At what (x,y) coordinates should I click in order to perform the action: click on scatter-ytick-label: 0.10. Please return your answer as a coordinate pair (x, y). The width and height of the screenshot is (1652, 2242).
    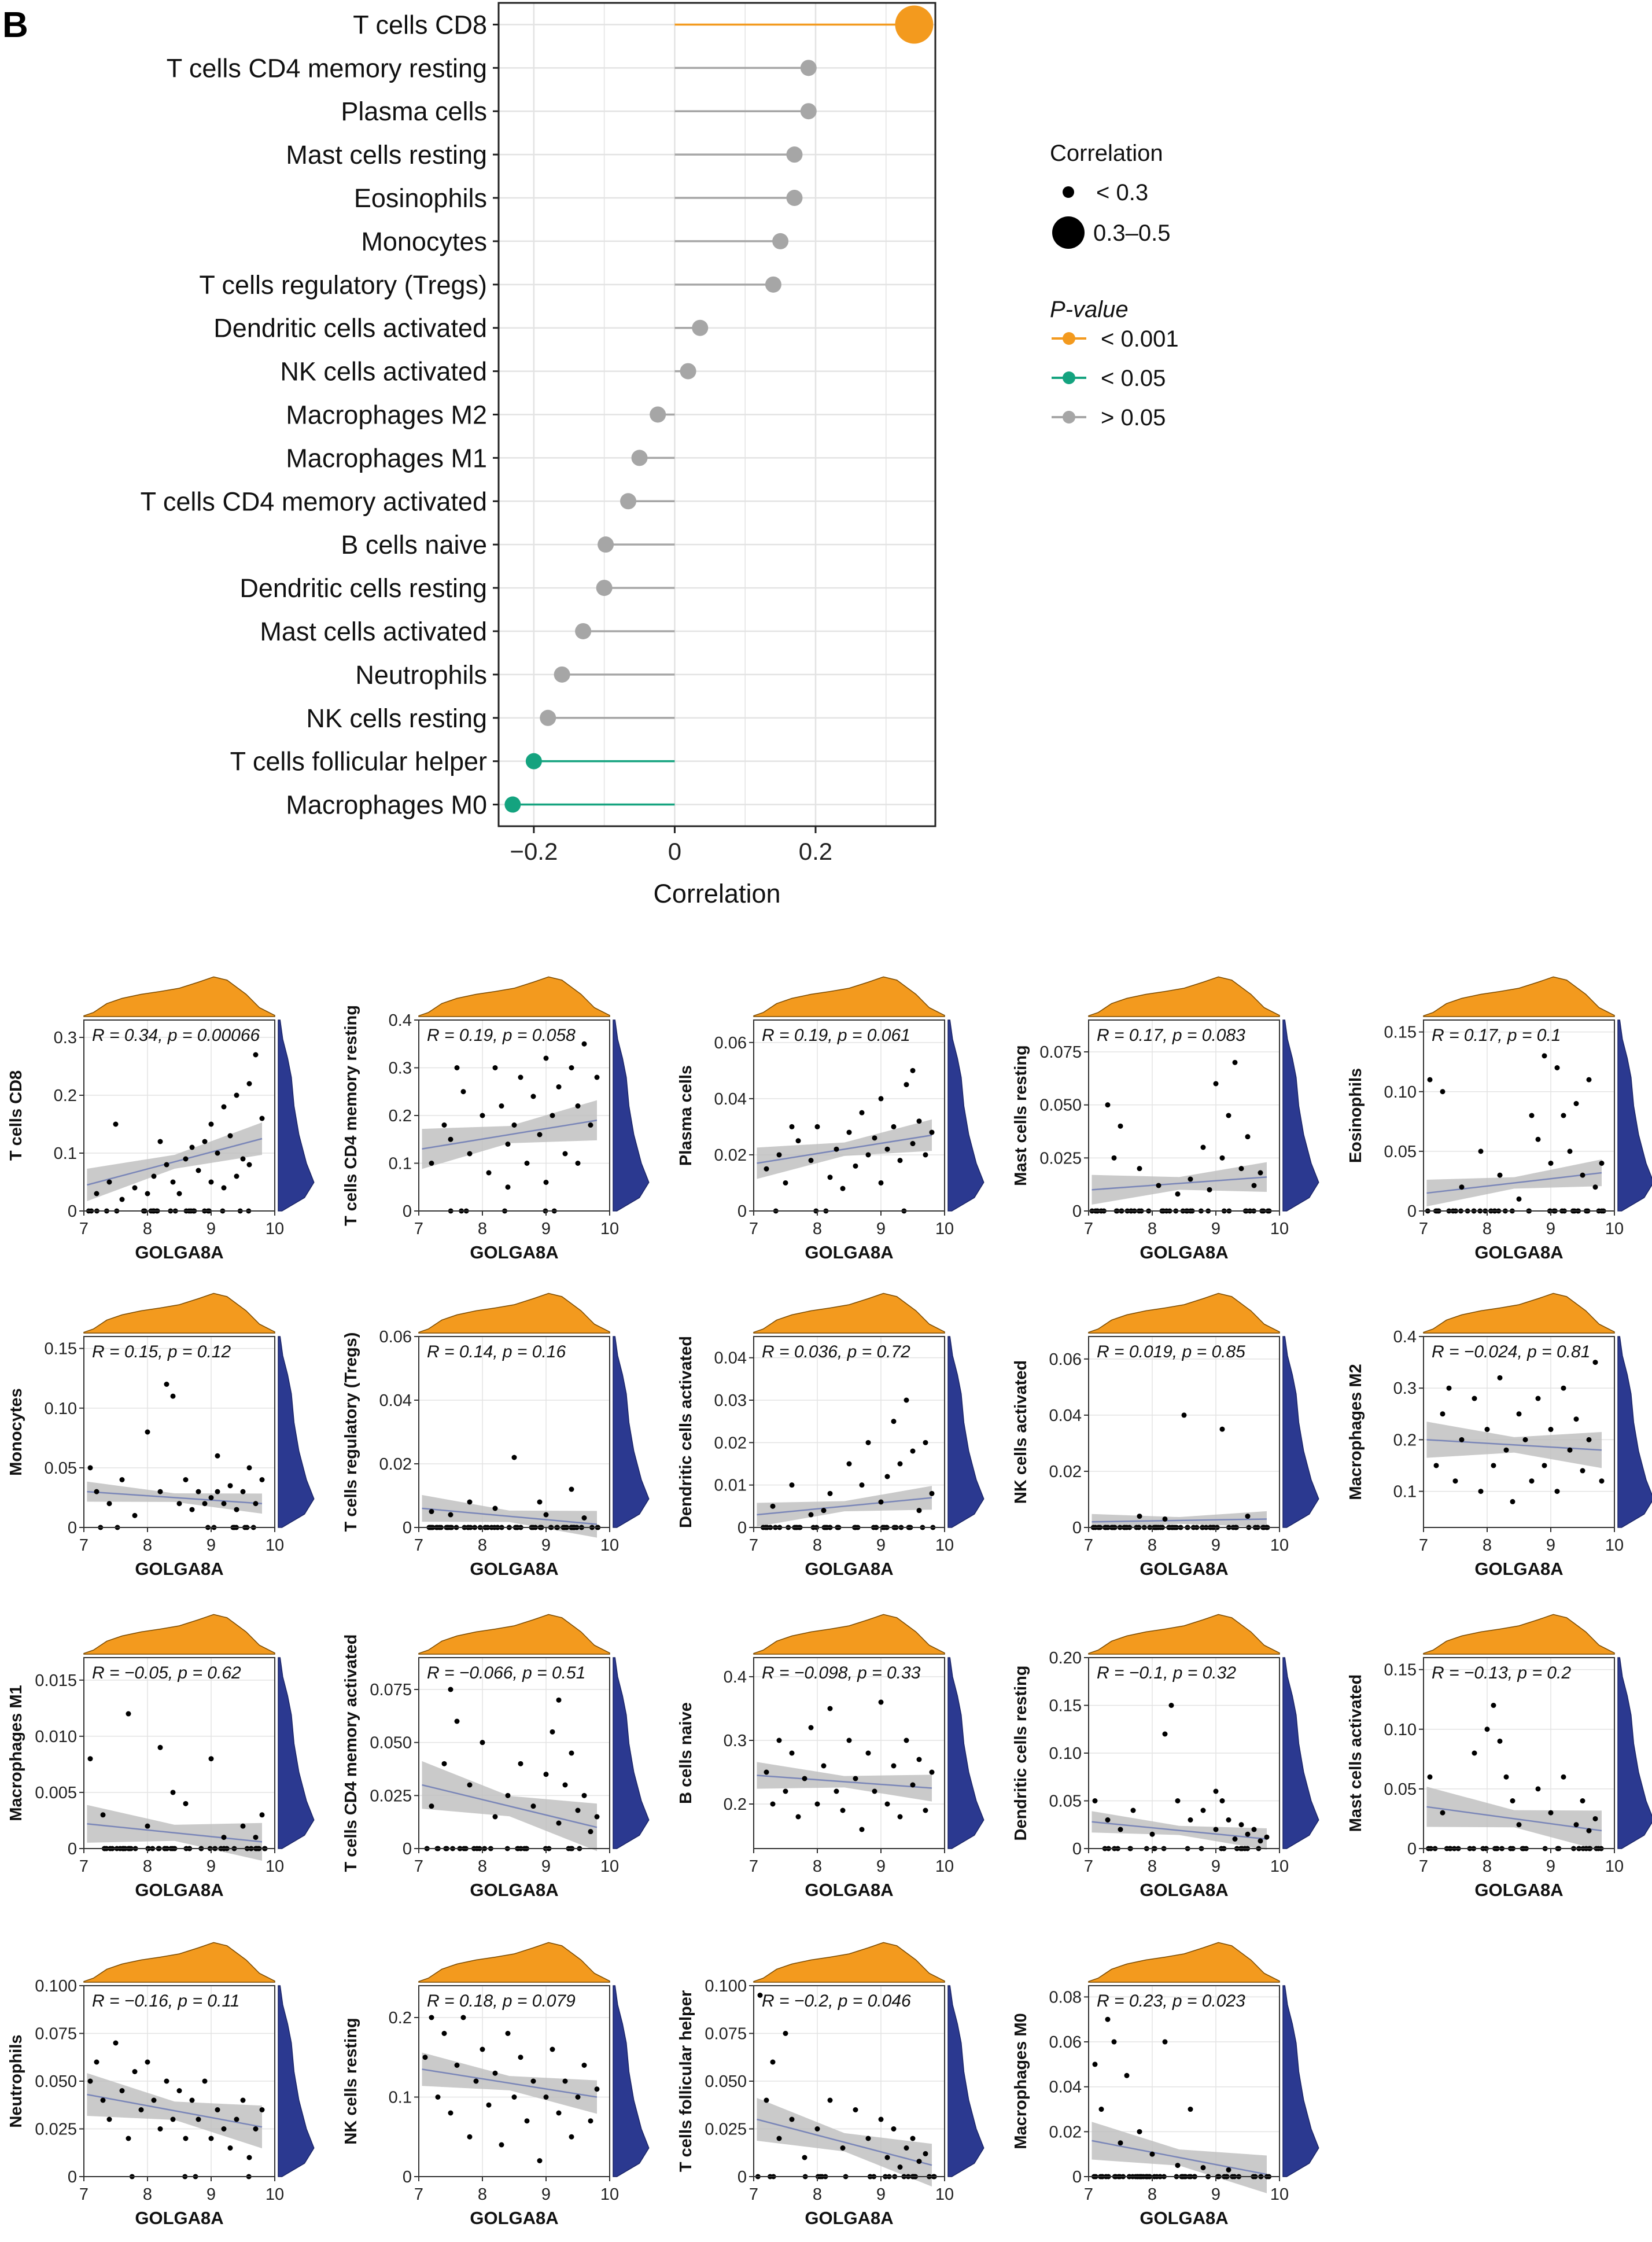
    Looking at the image, I should click on (1401, 1730).